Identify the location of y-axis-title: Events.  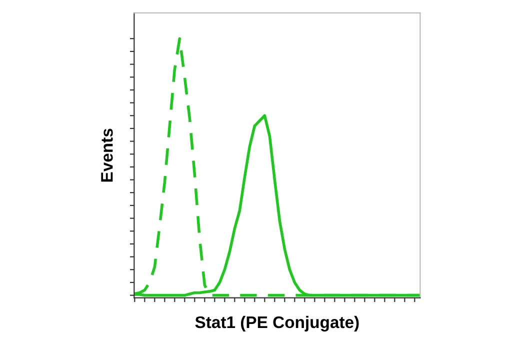
(107, 155).